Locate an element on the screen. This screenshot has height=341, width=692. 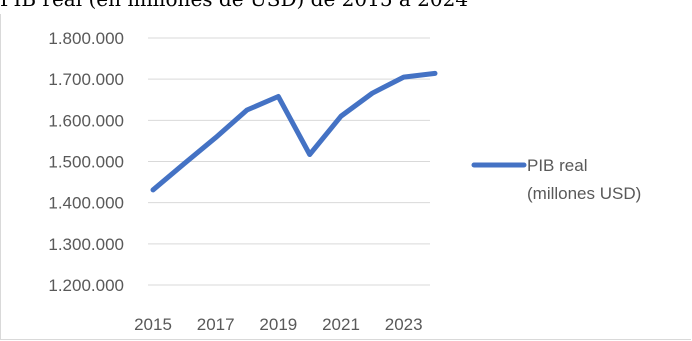
x-tick-label: 2021 is located at coordinates (341, 324).